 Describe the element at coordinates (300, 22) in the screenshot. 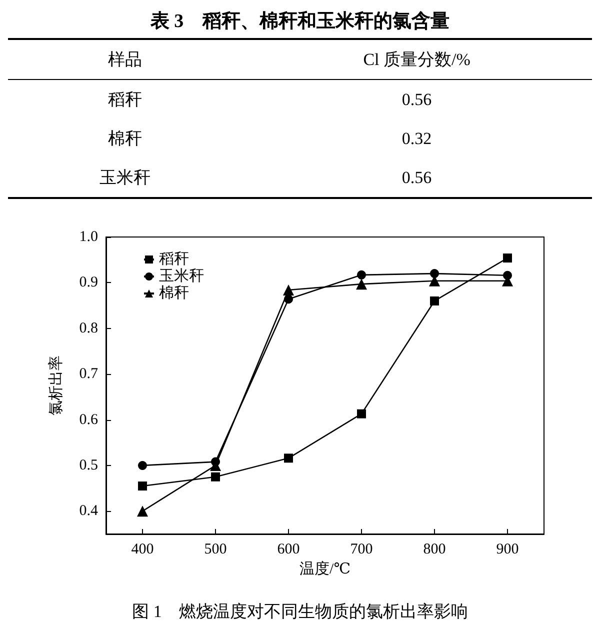

I see `text: 表 3 稻秆、棉秆和玉米秆的氯含量` at that location.